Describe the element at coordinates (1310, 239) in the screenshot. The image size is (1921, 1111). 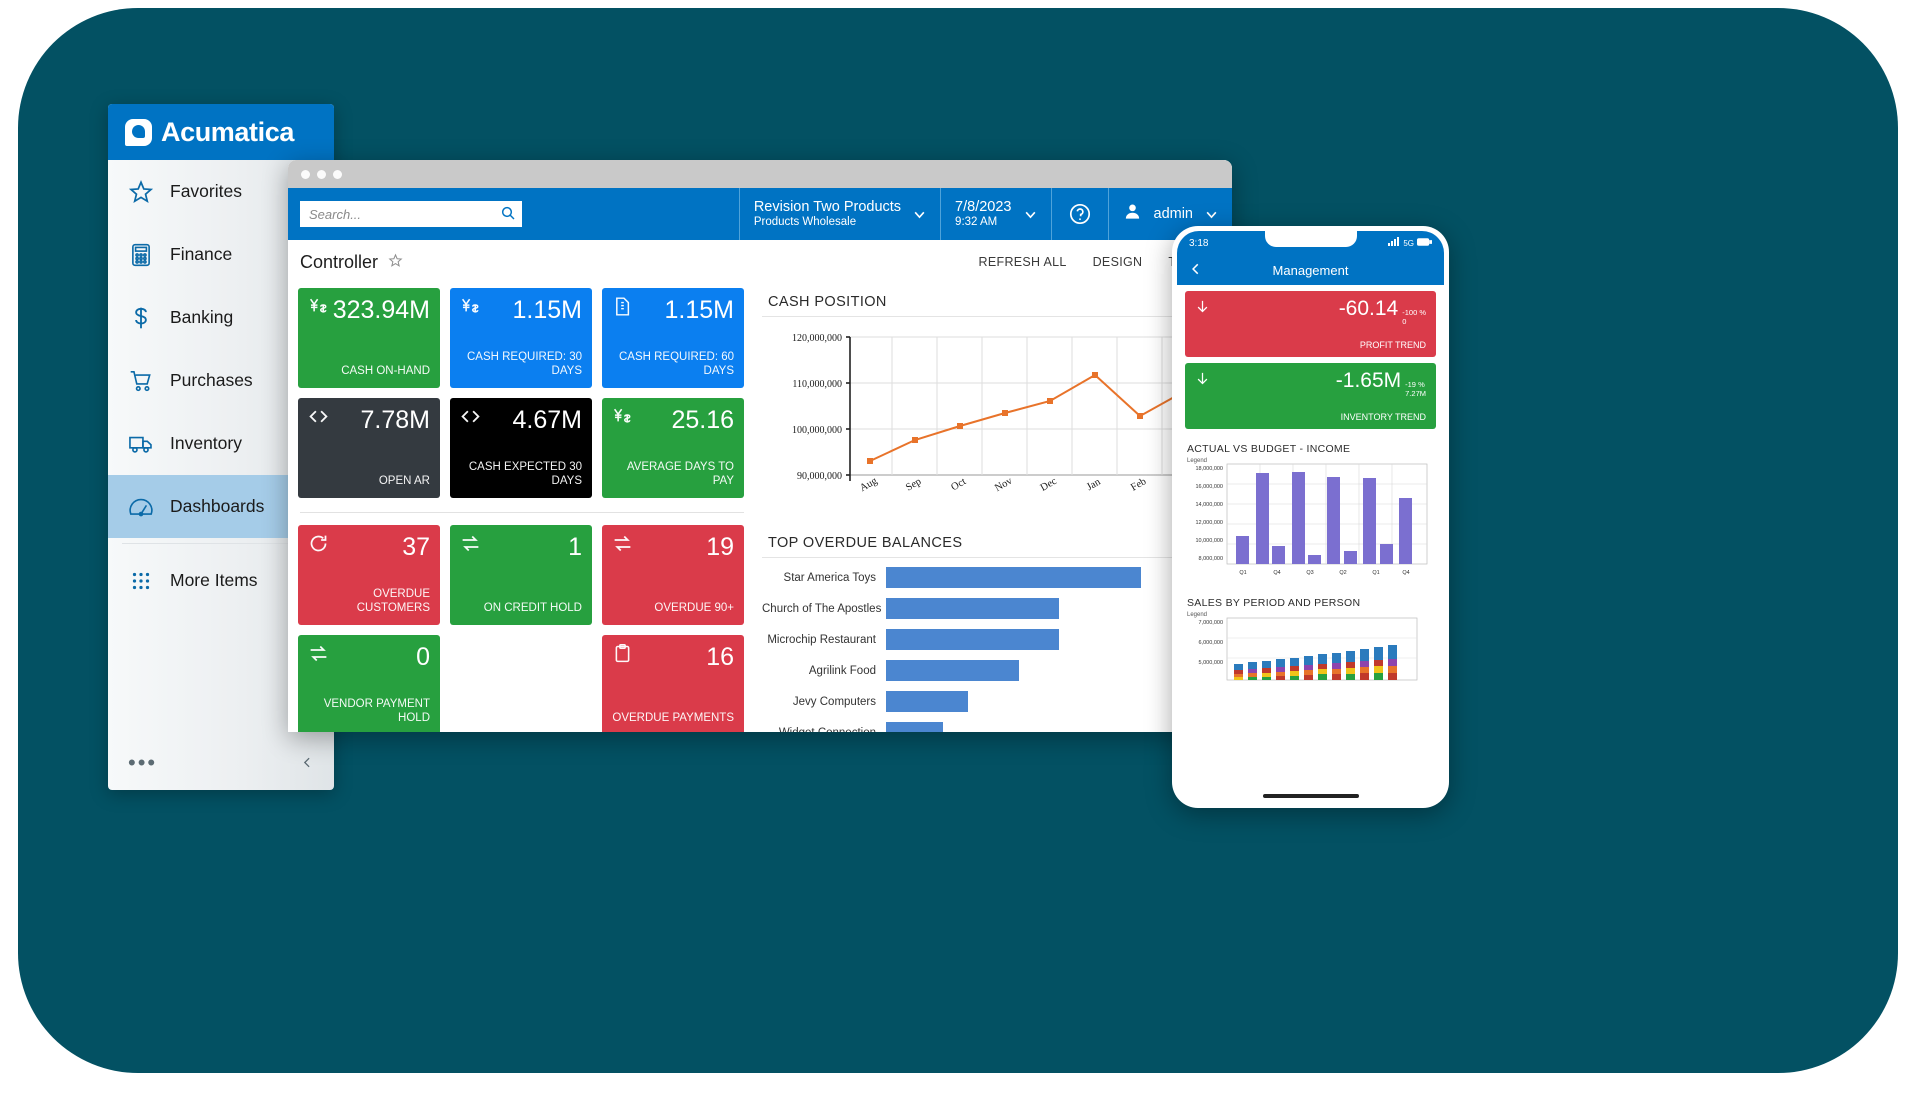
I see `phone-notch` at that location.